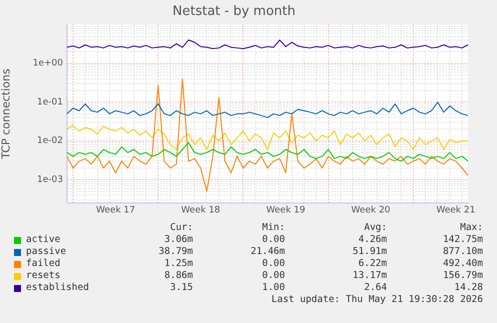 The width and height of the screenshot is (497, 323). Describe the element at coordinates (377, 300) in the screenshot. I see `text: Last update: Thu May 21 19:30:28 2026` at that location.